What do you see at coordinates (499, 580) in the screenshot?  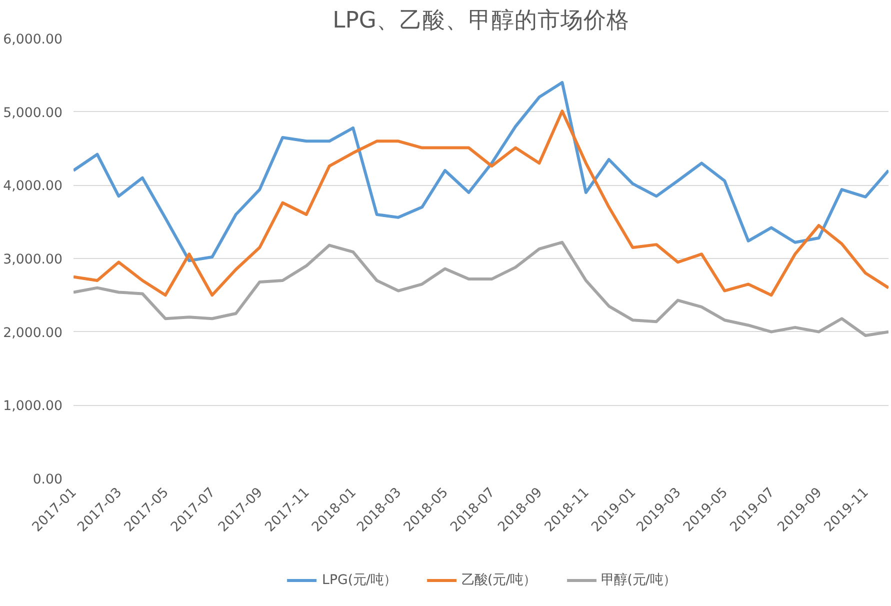 I see `legend-label: 乙酸(元/吨）` at bounding box center [499, 580].